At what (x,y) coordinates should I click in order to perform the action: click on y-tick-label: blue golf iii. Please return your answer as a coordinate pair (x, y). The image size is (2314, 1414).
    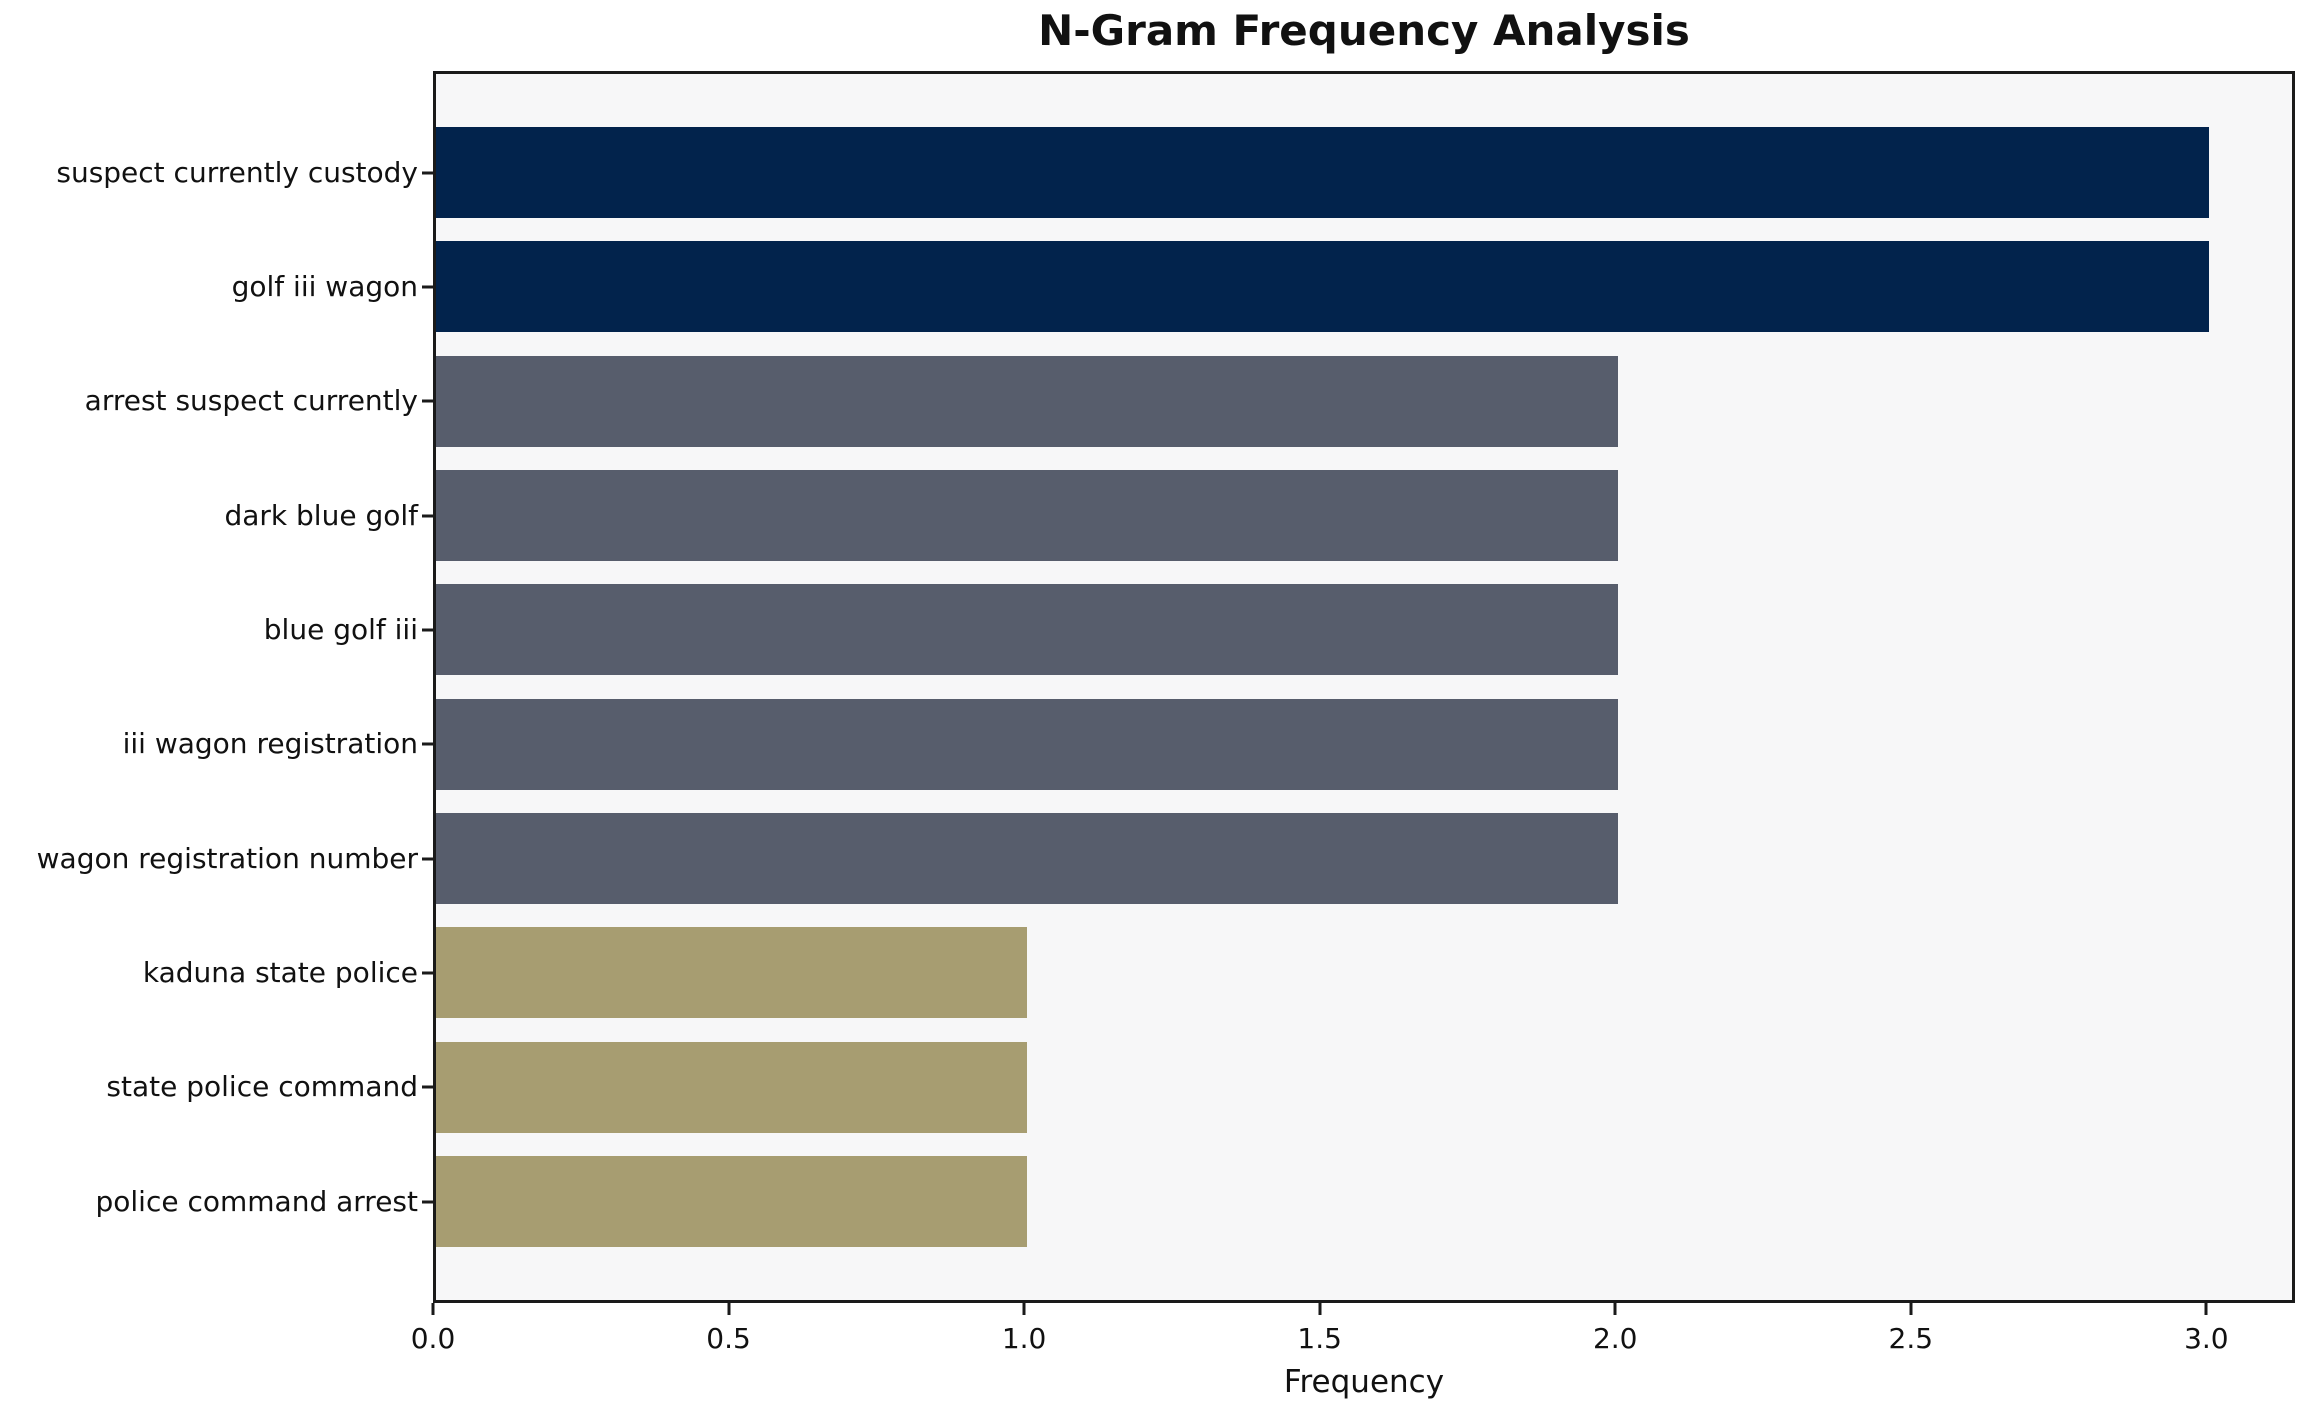
    Looking at the image, I should click on (340, 629).